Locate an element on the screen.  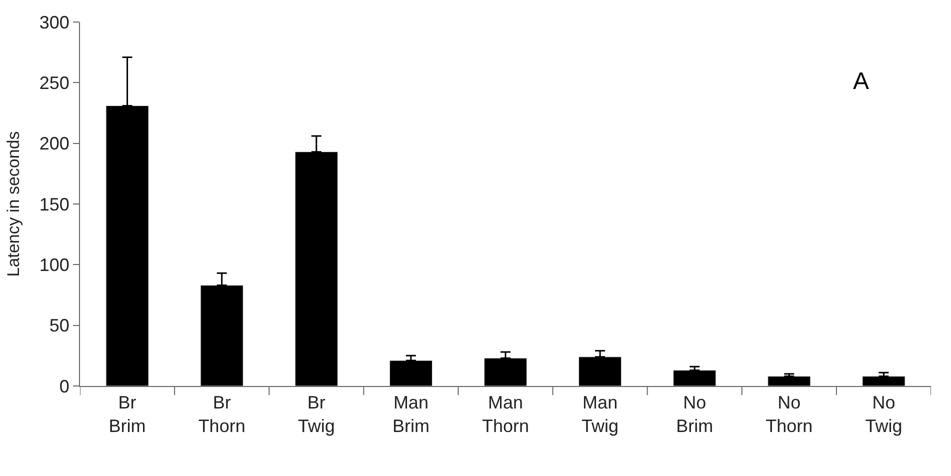
x-tick-label: Man Thorn is located at coordinates (506, 414).